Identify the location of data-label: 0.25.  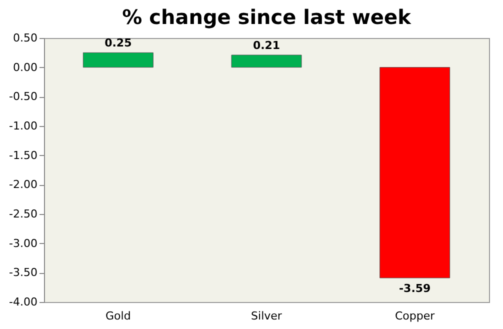
(118, 43).